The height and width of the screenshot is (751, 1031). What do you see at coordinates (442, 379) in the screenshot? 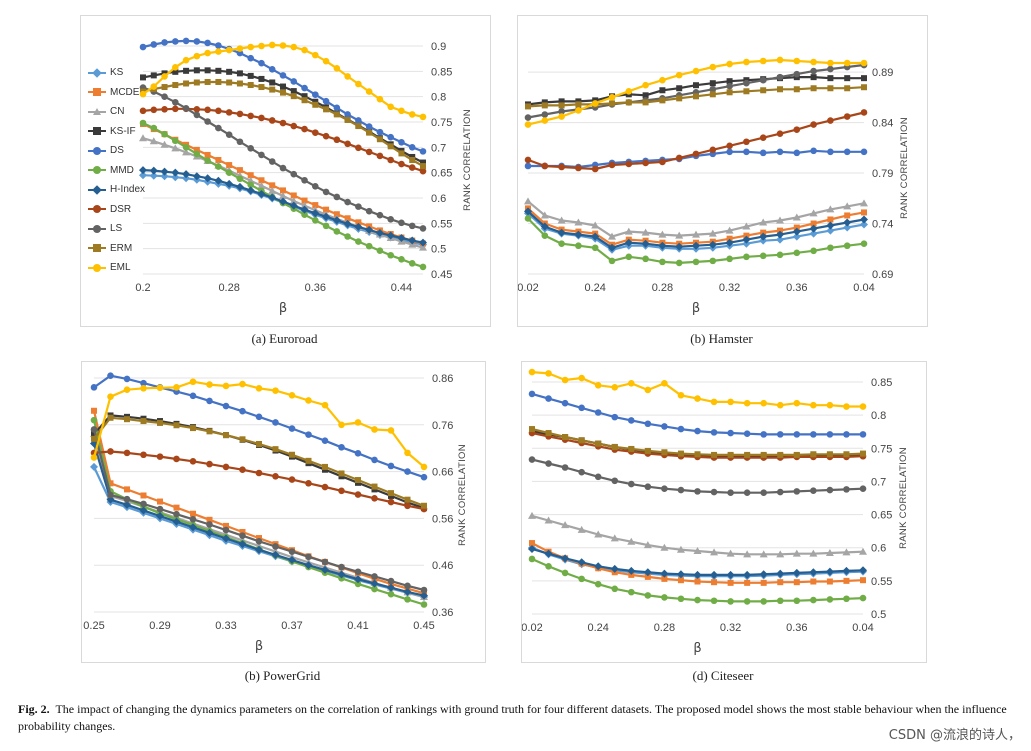
I see `y-tick-label: 0.86` at bounding box center [442, 379].